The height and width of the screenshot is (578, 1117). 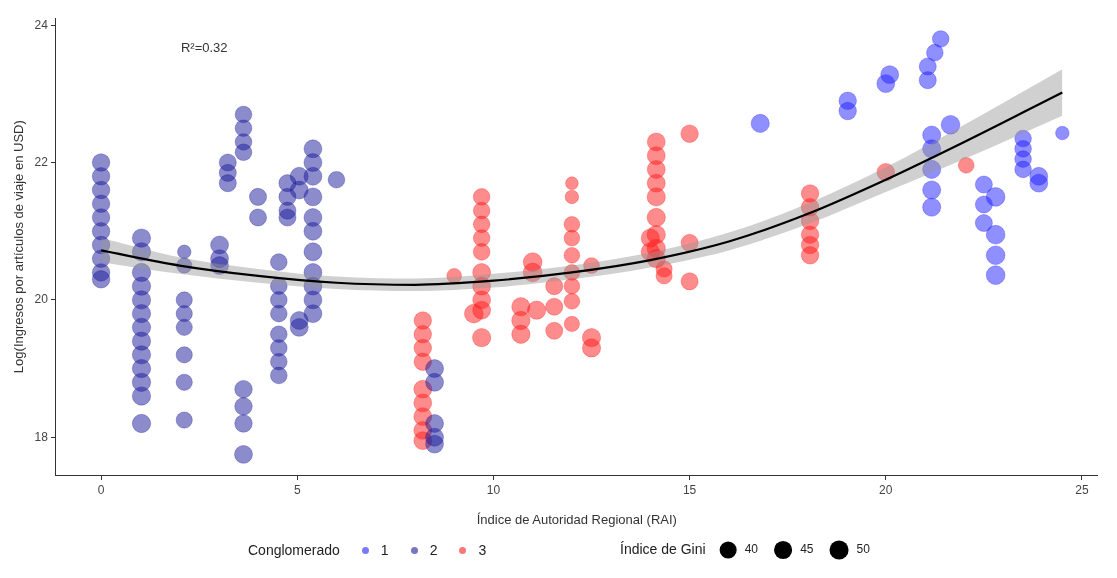 I want to click on legend-title: Conglomerado, so click(x=294, y=550).